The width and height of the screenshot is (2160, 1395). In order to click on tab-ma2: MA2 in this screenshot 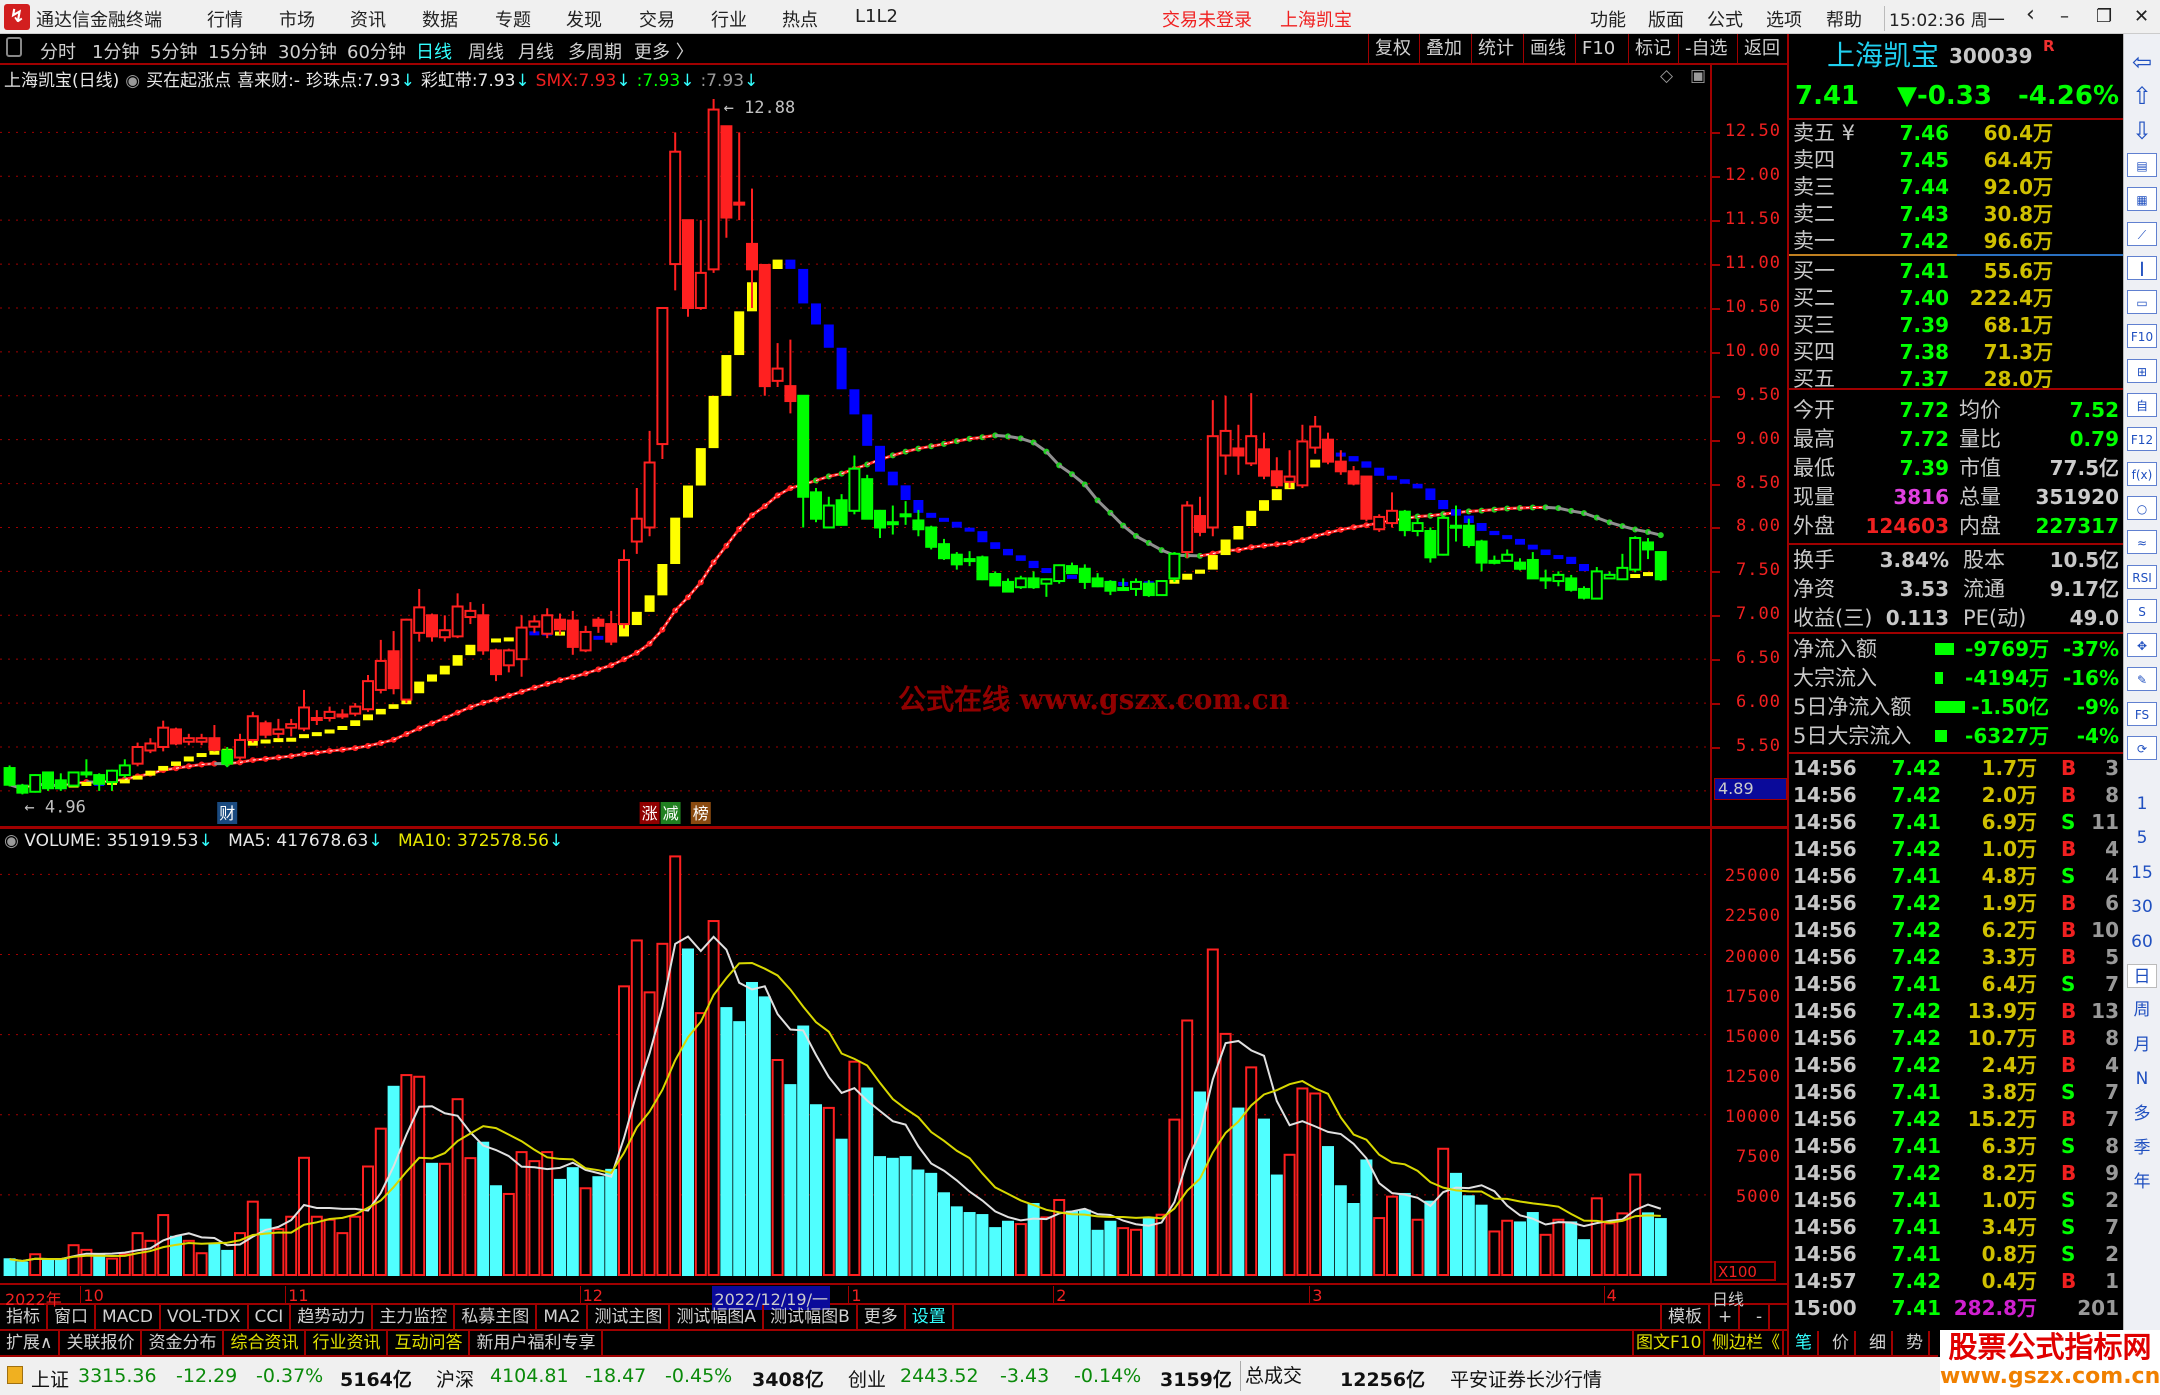, I will do `click(563, 1317)`.